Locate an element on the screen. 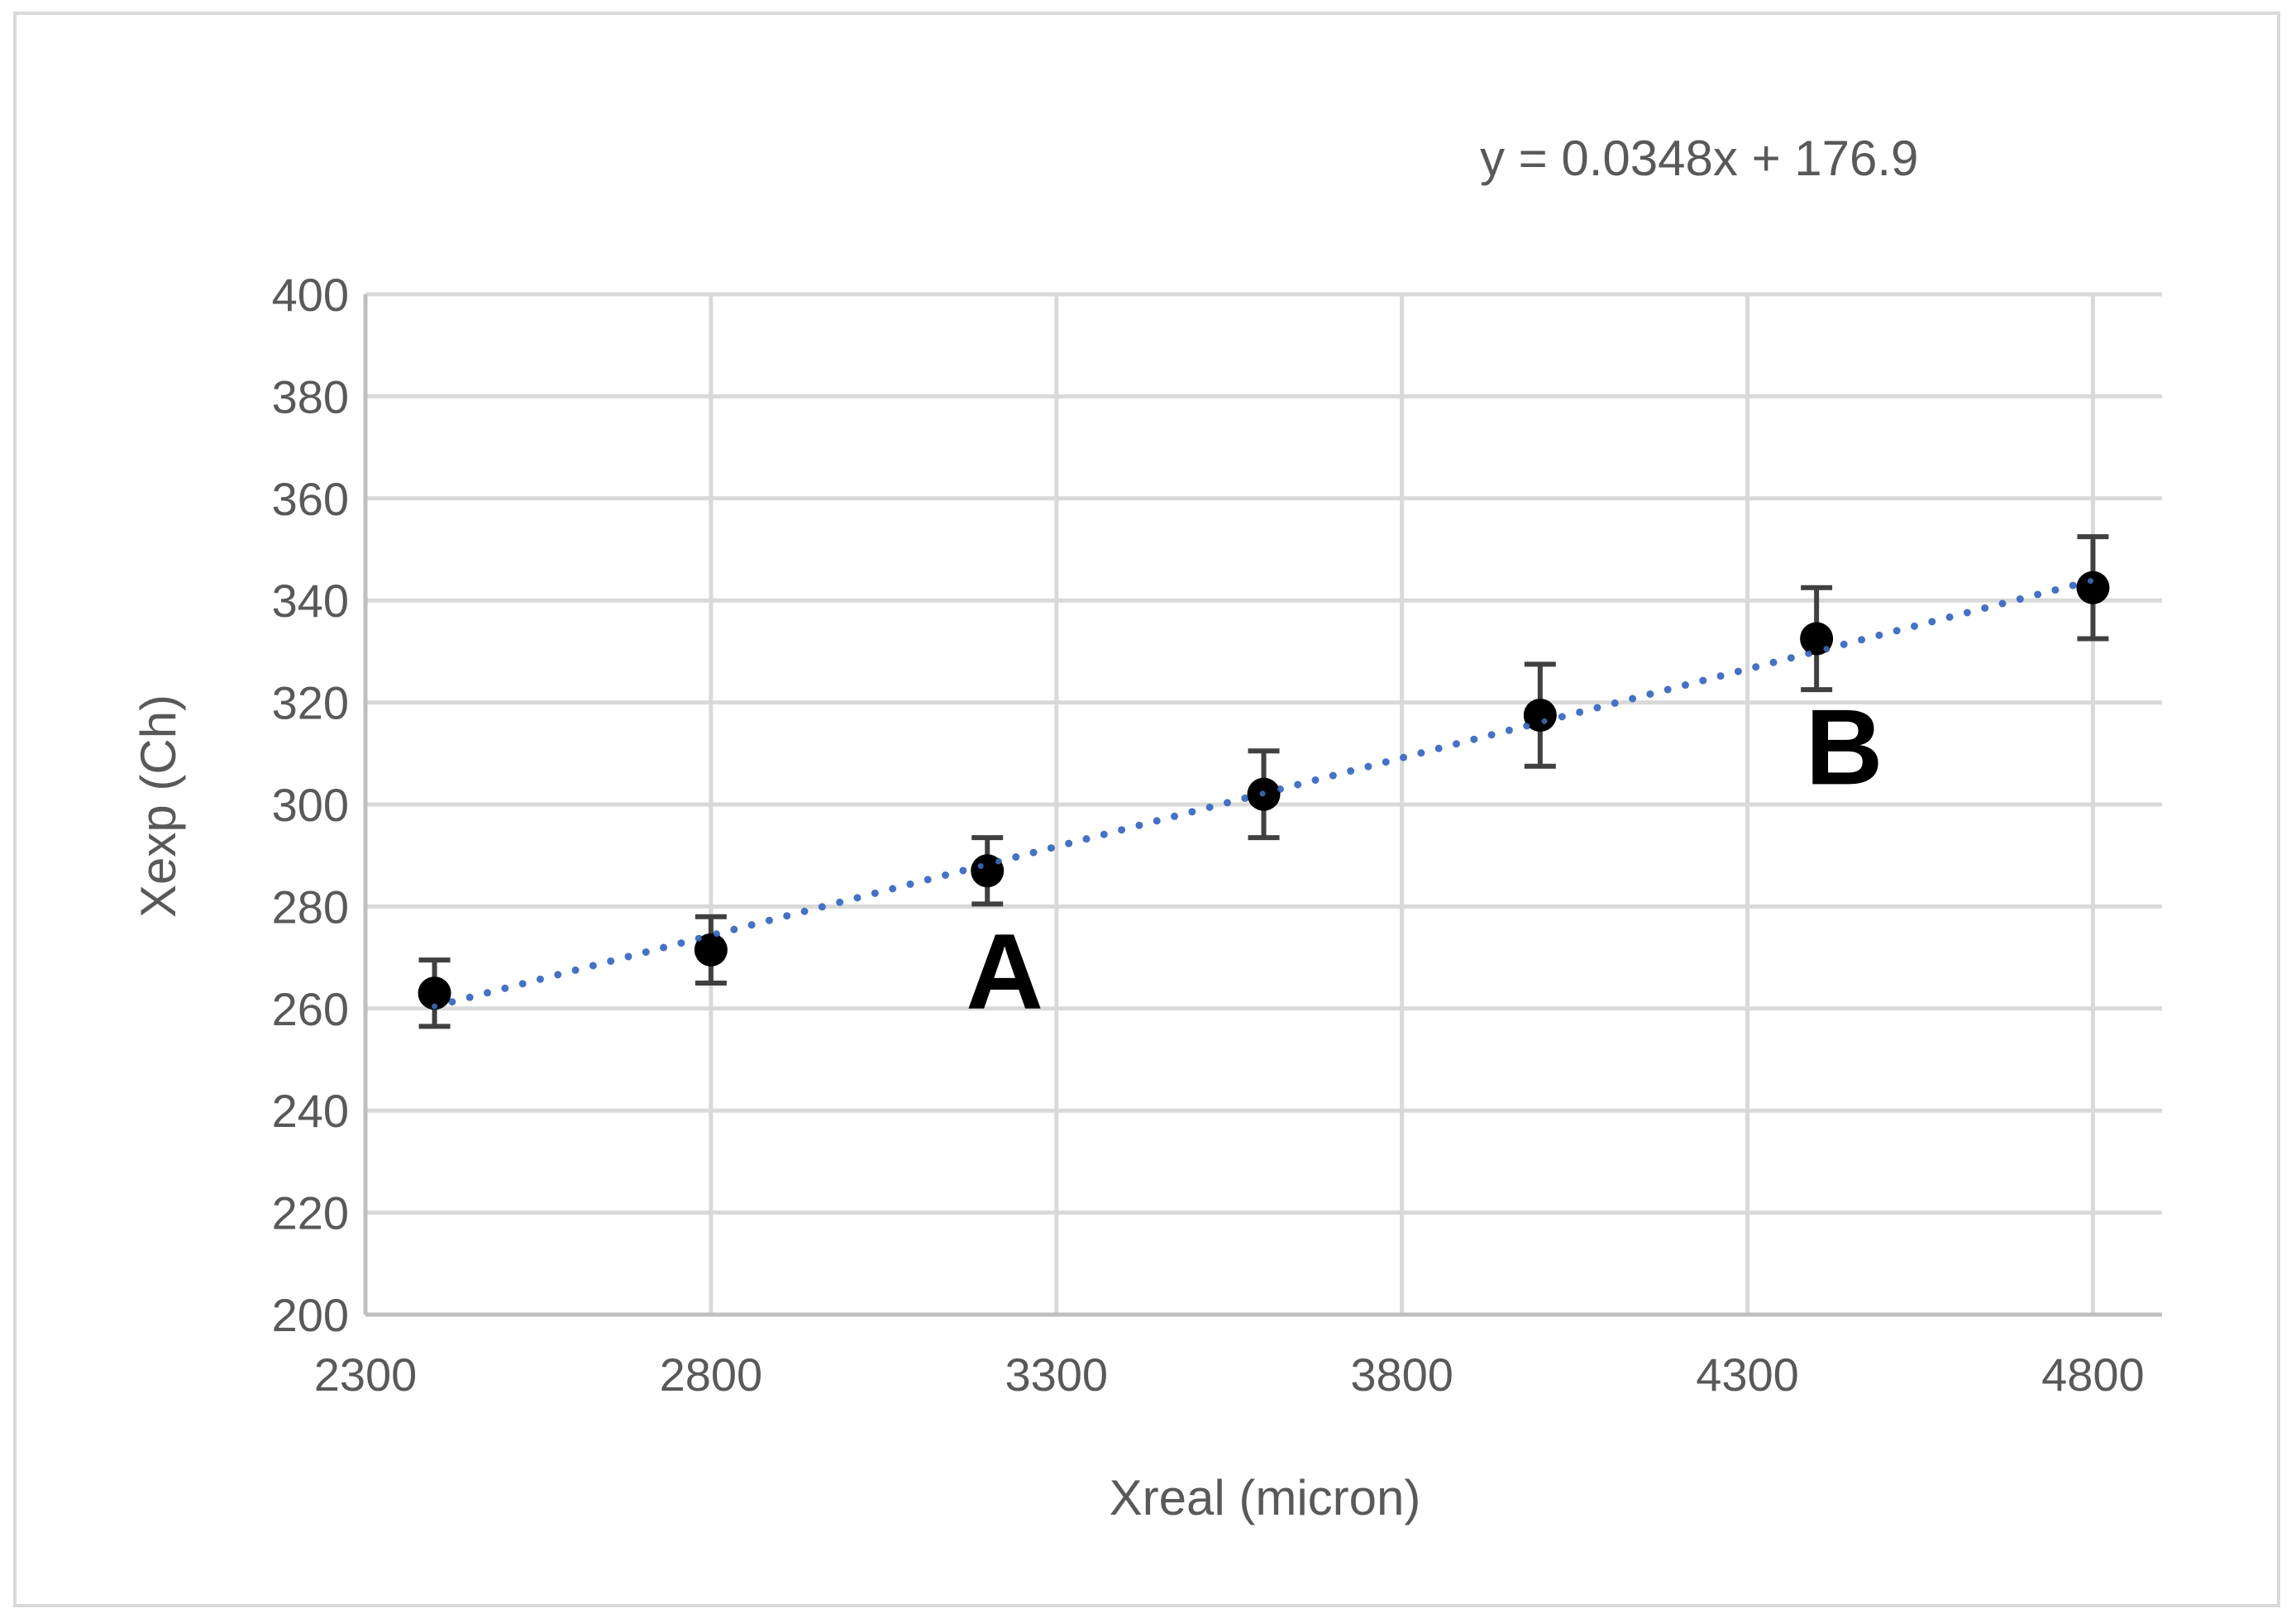  y-tick-label: 240 is located at coordinates (310, 1111).